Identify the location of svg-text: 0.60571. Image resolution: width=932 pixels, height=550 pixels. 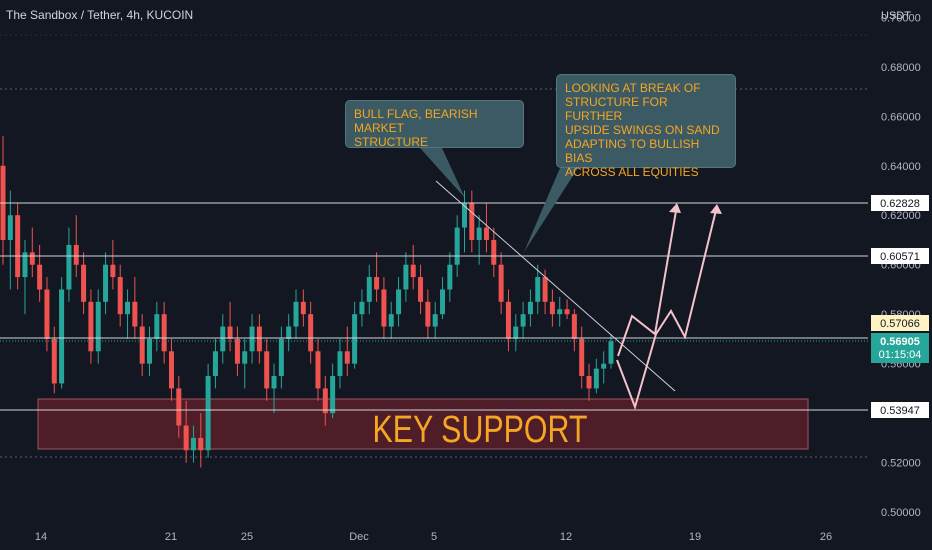
(900, 257).